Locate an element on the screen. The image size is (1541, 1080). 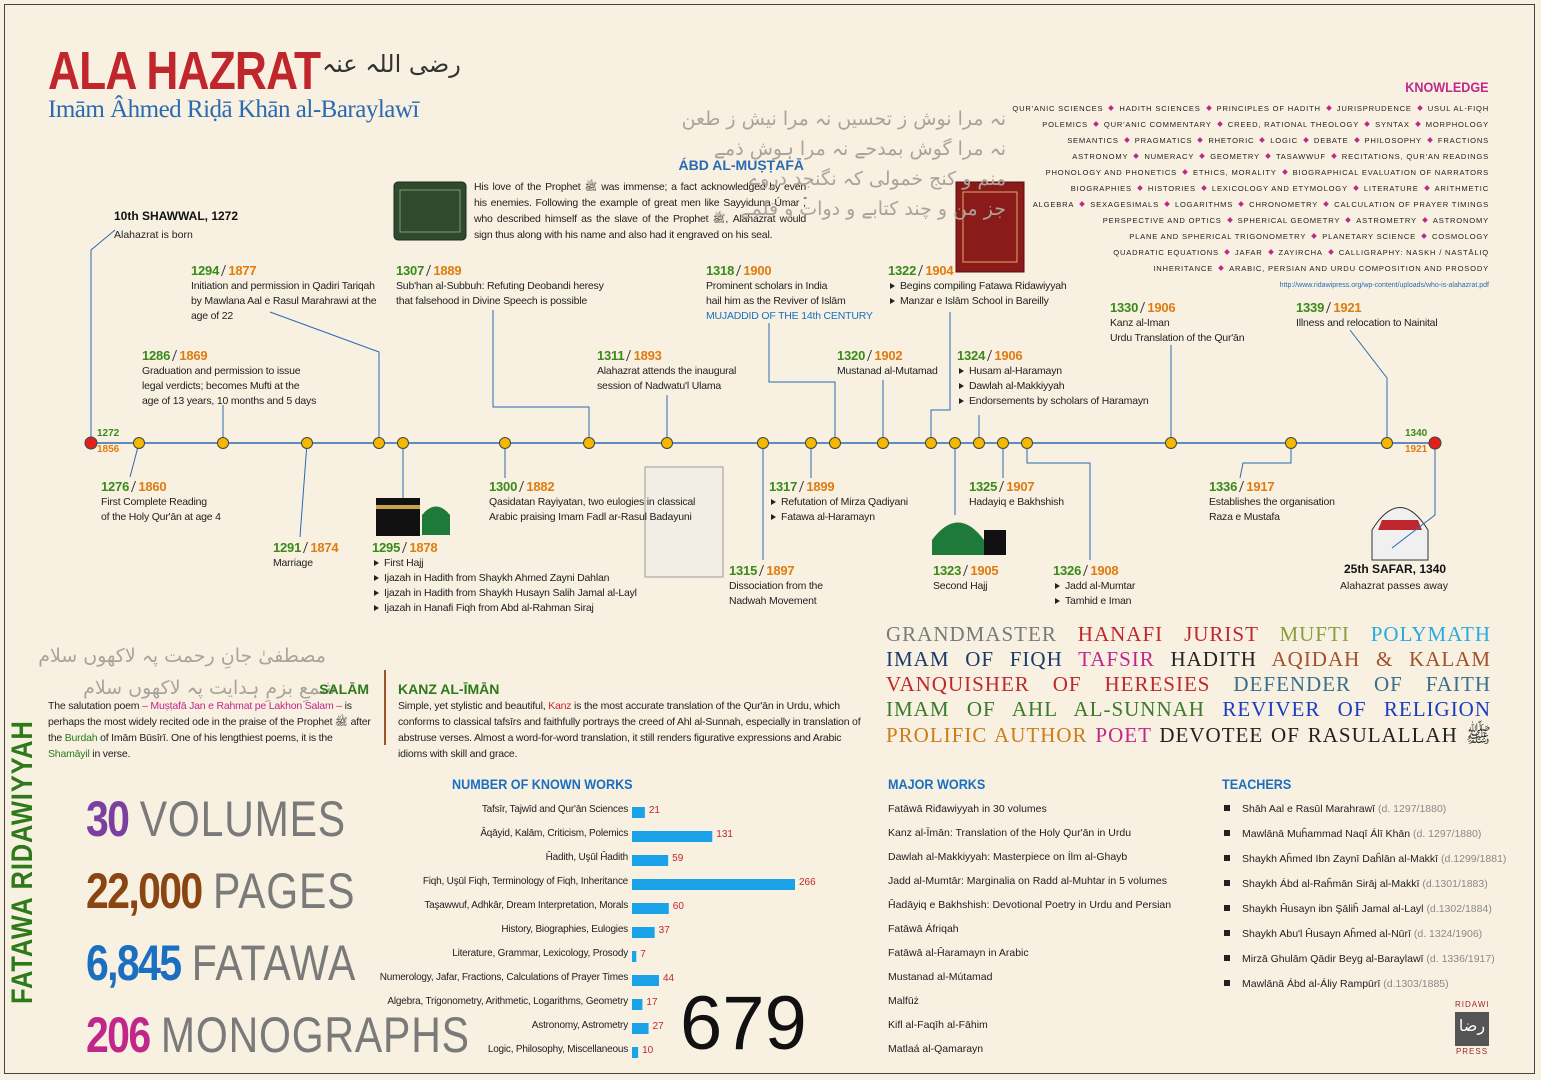
event-year: 1325 1907 is located at coordinates (1016, 486).